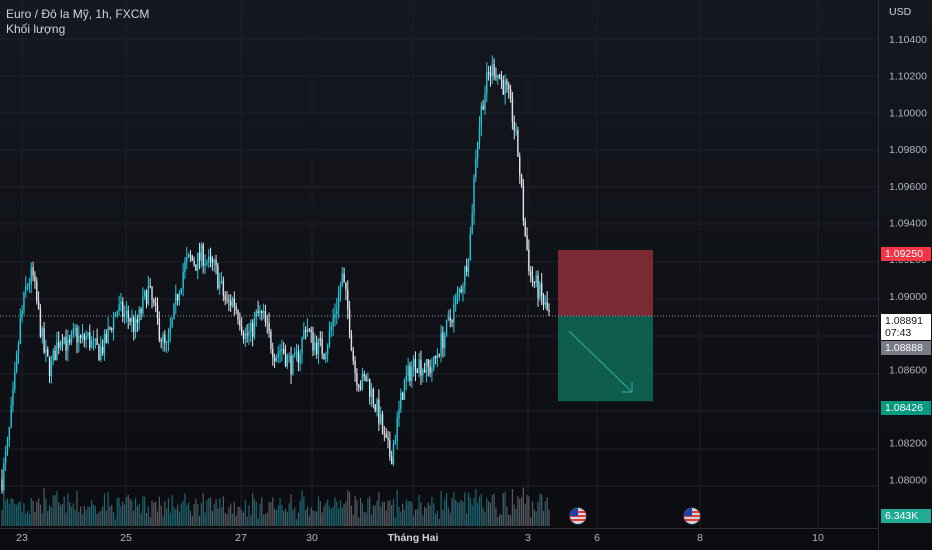 This screenshot has width=932, height=550. Describe the element at coordinates (900, 12) in the screenshot. I see `currency-label: USD` at that location.